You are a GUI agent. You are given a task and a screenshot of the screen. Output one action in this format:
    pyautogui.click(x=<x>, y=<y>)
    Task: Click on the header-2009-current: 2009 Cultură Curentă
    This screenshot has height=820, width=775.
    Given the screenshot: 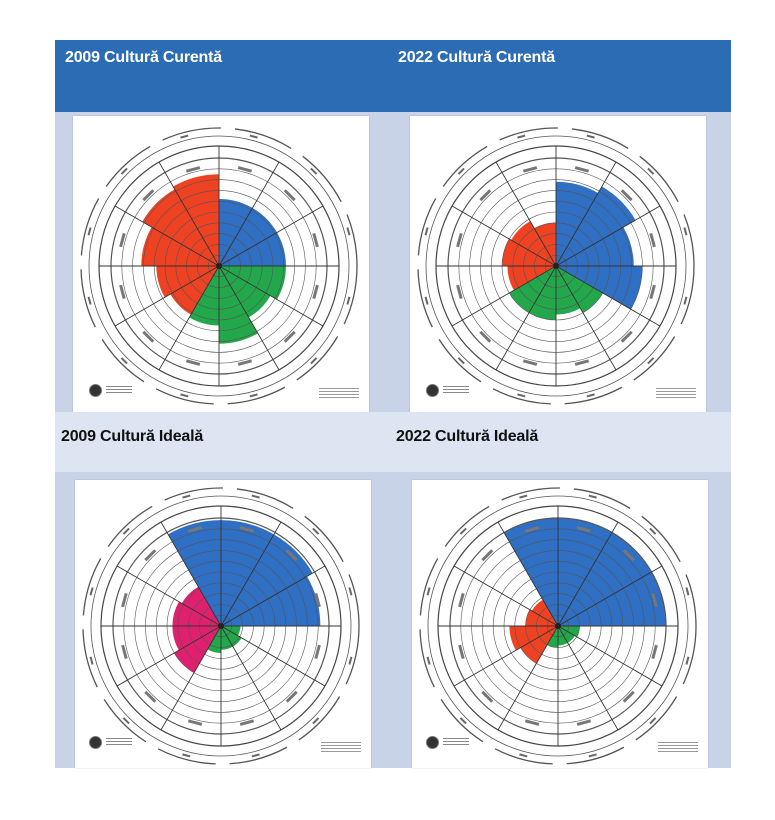 What is the action you would take?
    pyautogui.click(x=143, y=57)
    